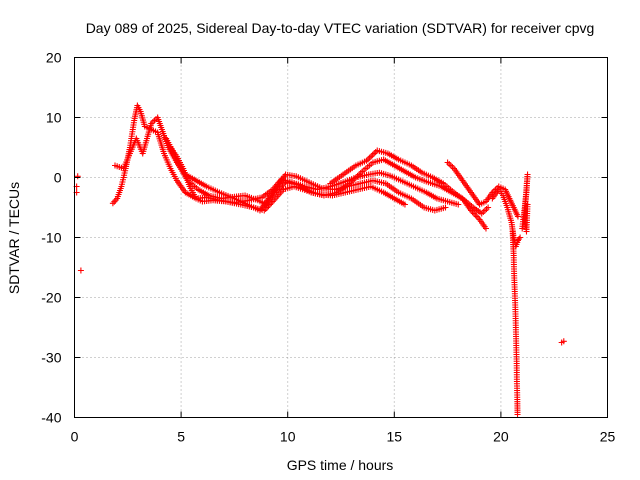 The width and height of the screenshot is (640, 480). Describe the element at coordinates (608, 437) in the screenshot. I see `x-tick-label: 25` at that location.